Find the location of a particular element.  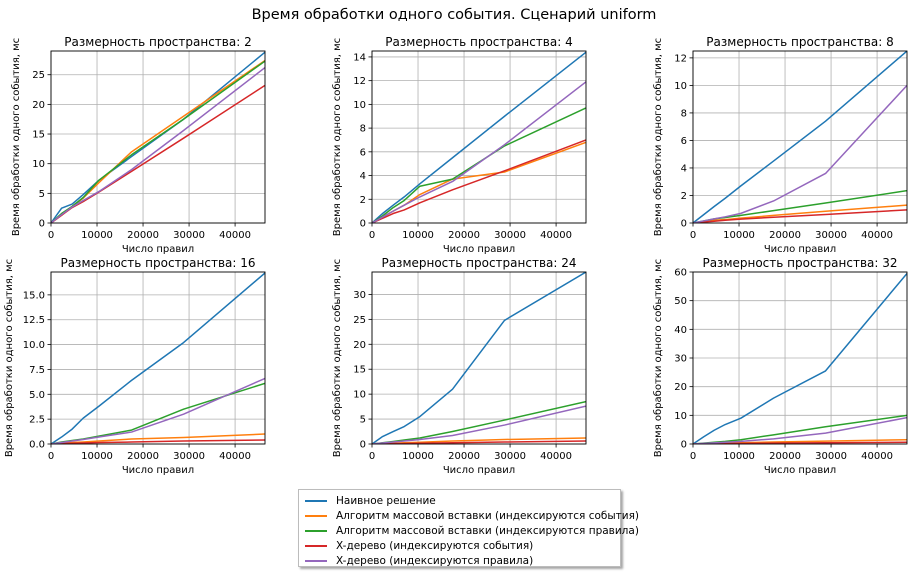

subplot-4-y-tick-label: 7.5 is located at coordinates (37, 370).